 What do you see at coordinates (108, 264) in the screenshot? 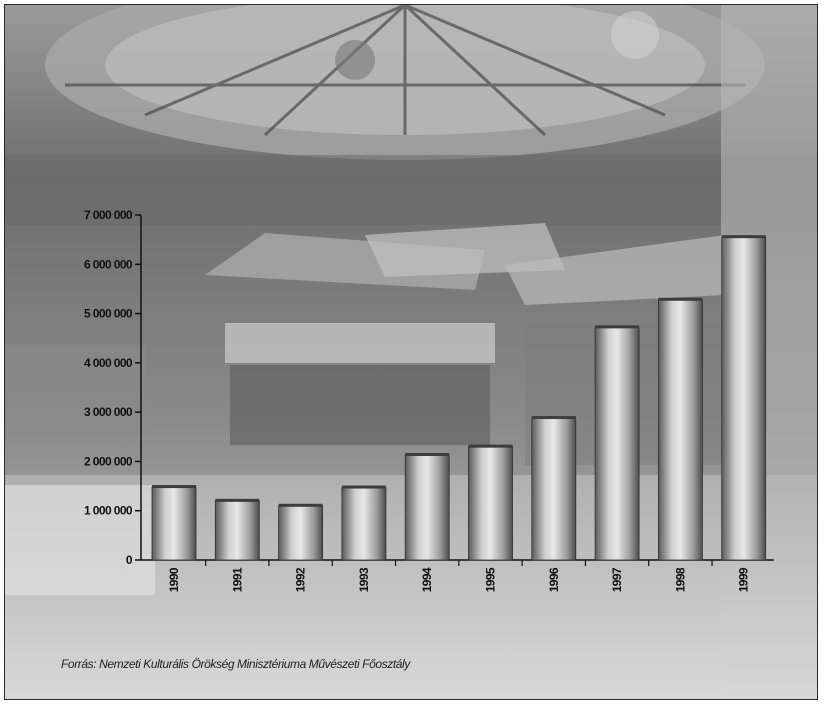
I see `y-tick-label: 6 000 000` at bounding box center [108, 264].